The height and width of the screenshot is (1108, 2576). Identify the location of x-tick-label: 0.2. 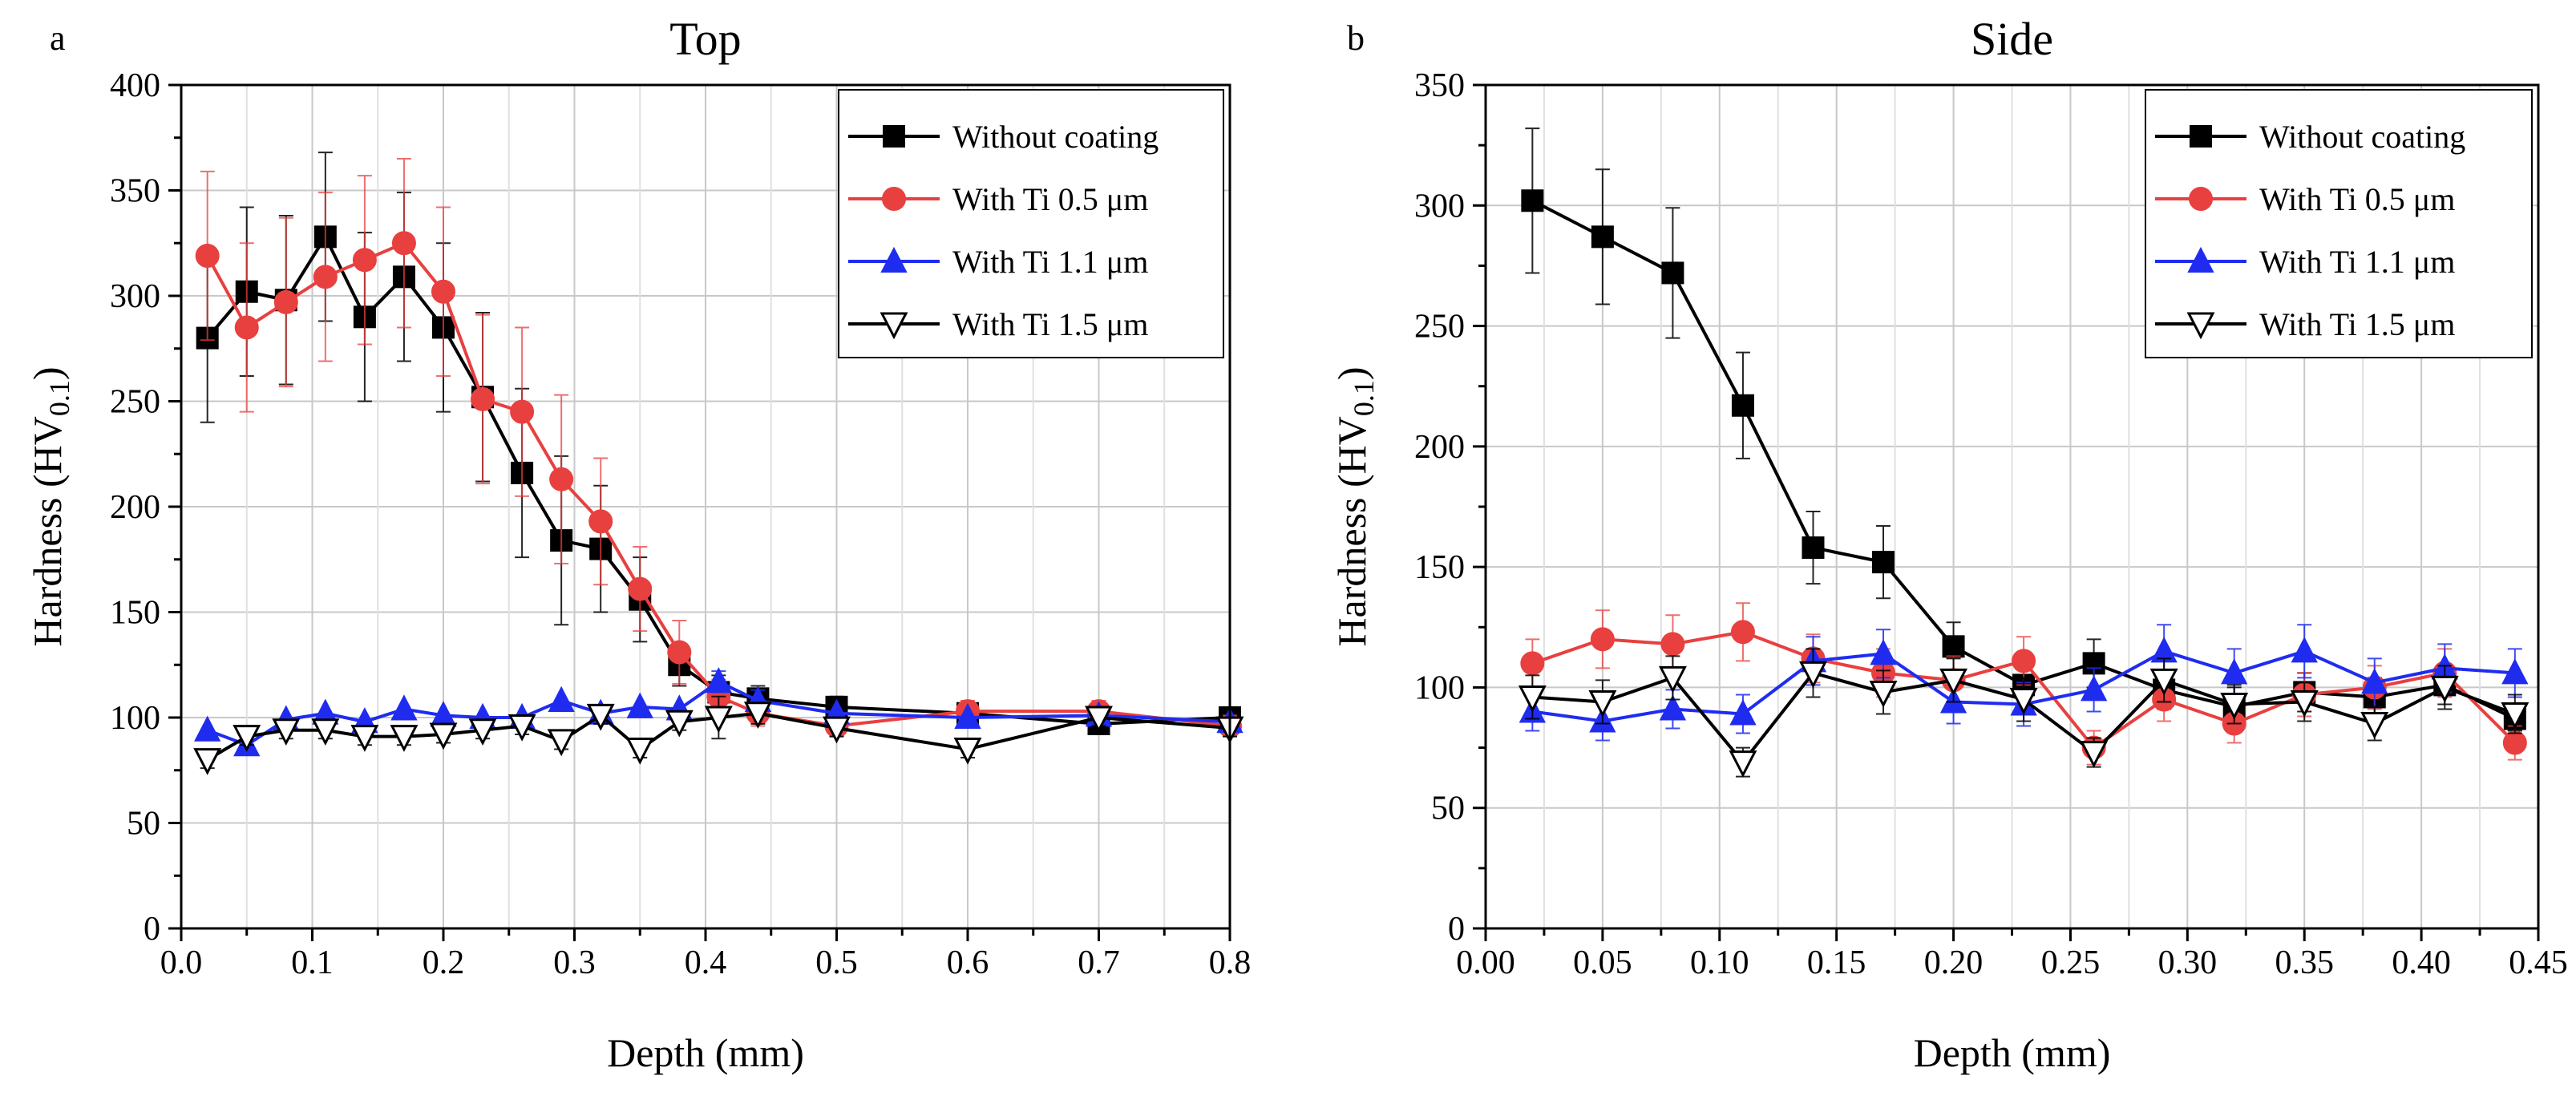
(444, 962).